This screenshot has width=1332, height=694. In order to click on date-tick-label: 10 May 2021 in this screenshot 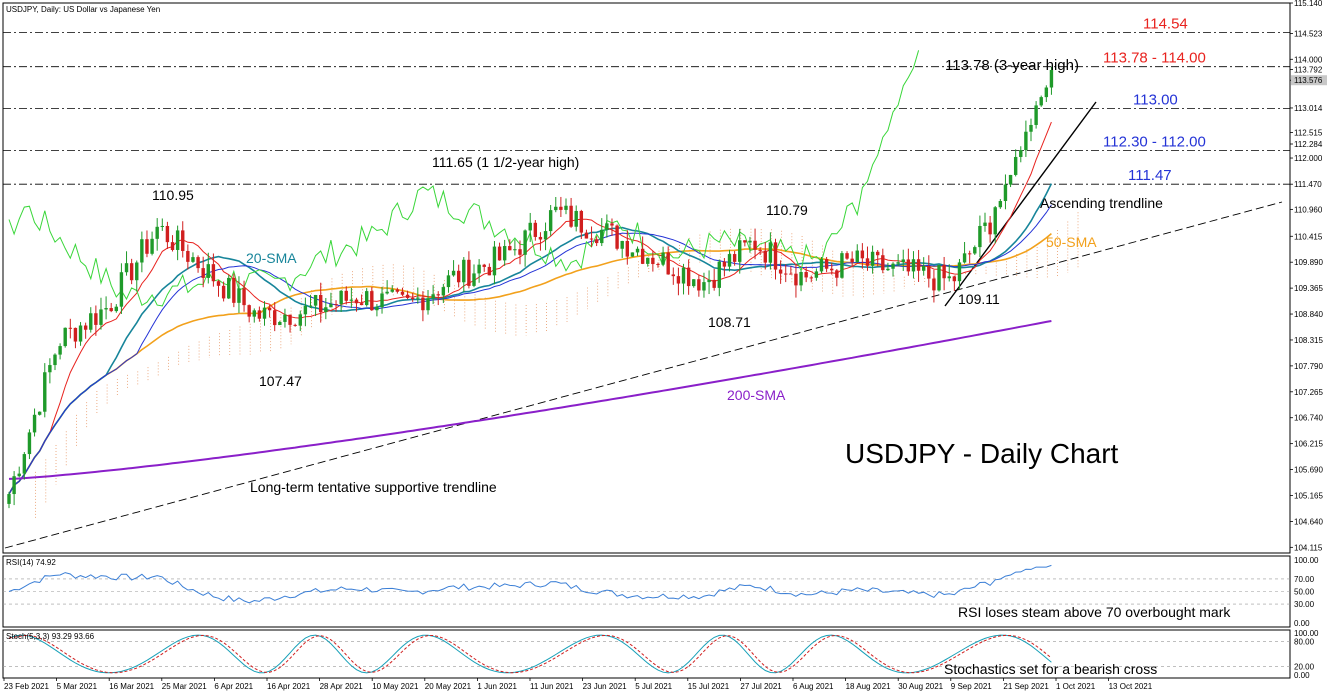, I will do `click(395, 686)`.